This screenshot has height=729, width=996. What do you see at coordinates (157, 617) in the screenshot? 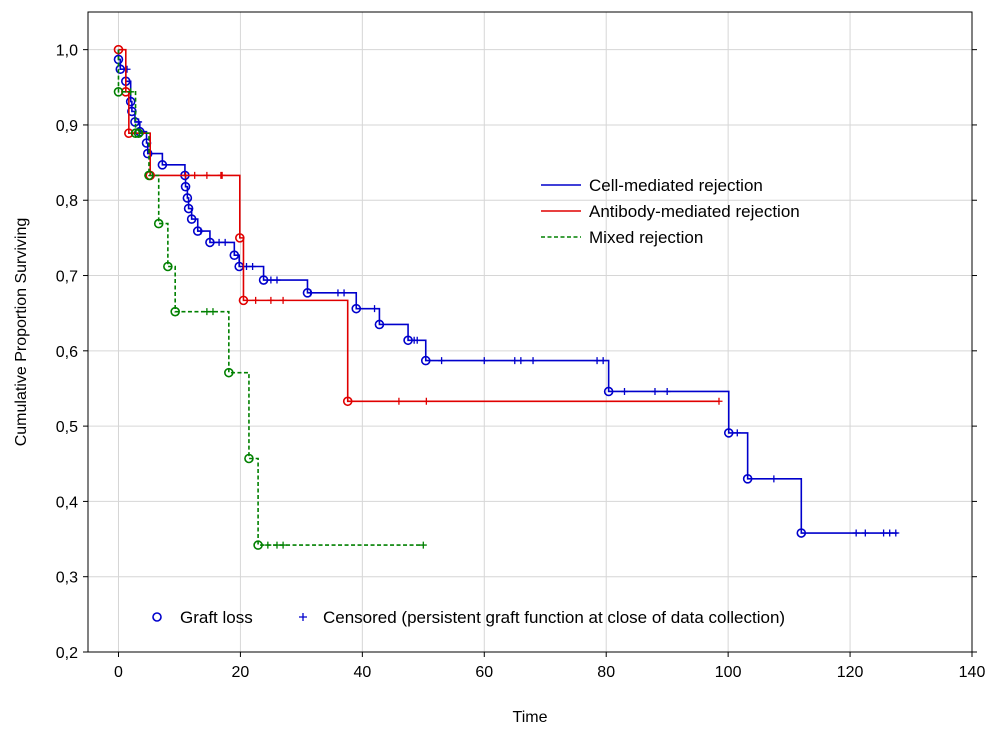
I see `graft-loss-legend-marker` at bounding box center [157, 617].